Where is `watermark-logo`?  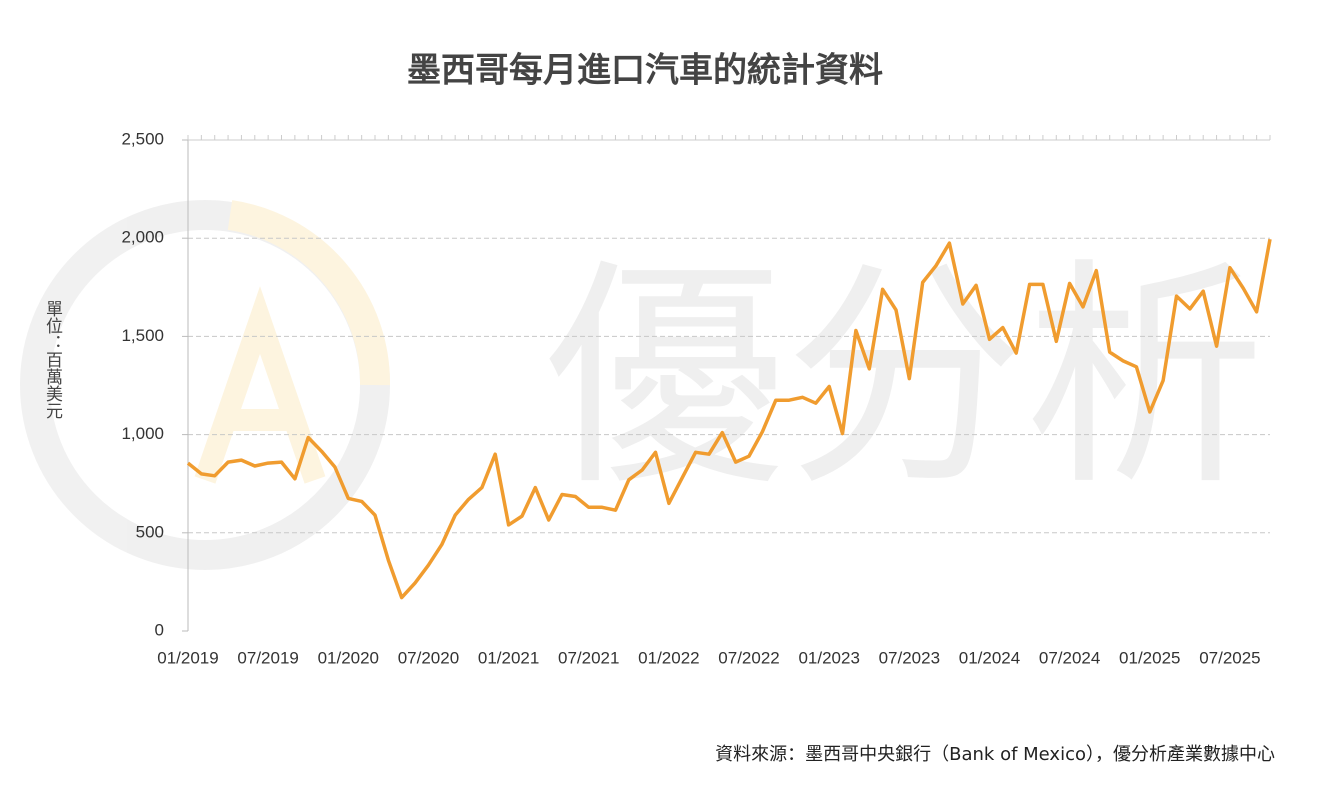
watermark-logo is located at coordinates (205, 385).